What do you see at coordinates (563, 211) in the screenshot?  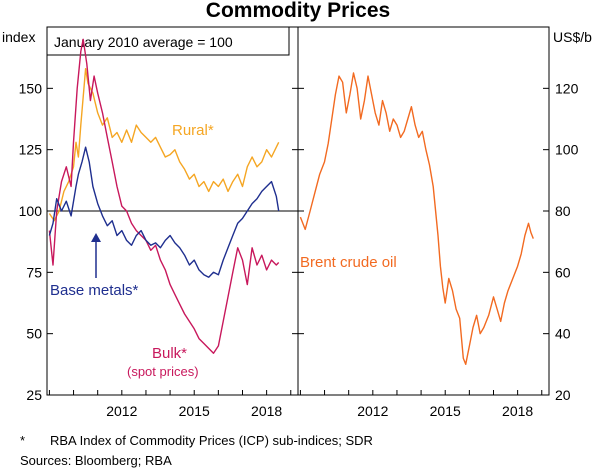 I see `right-y-tick-label: 80` at bounding box center [563, 211].